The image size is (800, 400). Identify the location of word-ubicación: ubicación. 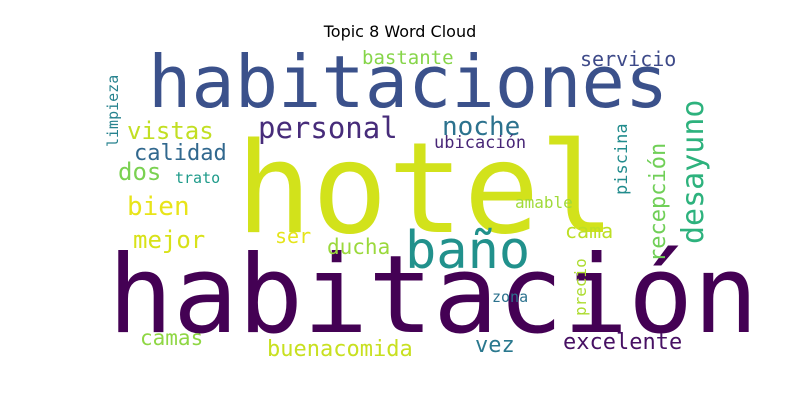
(480, 143).